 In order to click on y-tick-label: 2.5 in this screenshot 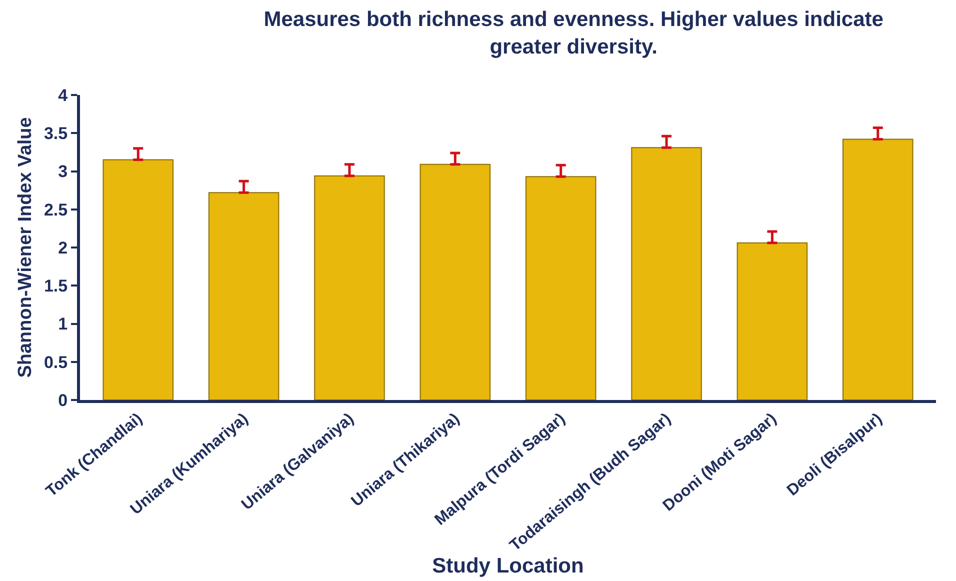, I will do `click(56, 210)`.